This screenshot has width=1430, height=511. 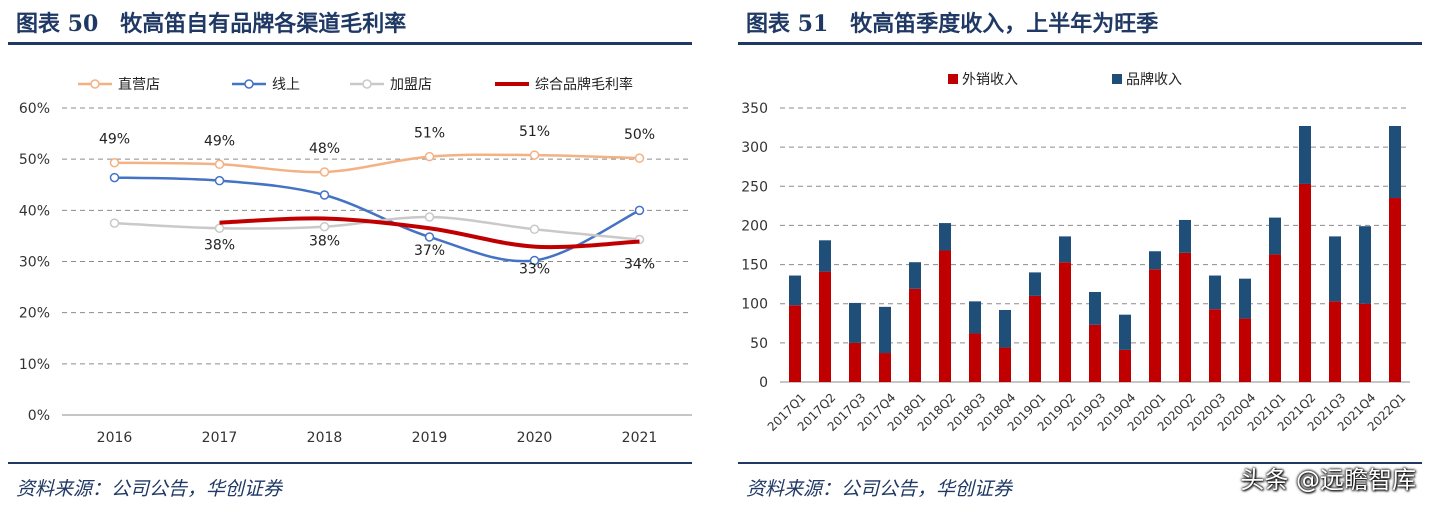 What do you see at coordinates (640, 438) in the screenshot?
I see `x-tick-label: 2021` at bounding box center [640, 438].